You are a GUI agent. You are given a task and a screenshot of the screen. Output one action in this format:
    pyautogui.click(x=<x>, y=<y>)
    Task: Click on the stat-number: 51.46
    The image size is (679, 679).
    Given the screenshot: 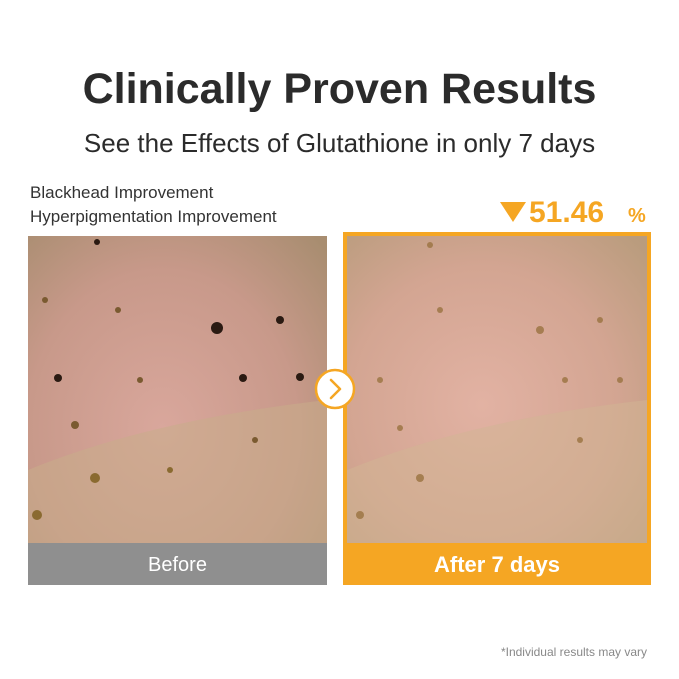 What is the action you would take?
    pyautogui.click(x=566, y=212)
    